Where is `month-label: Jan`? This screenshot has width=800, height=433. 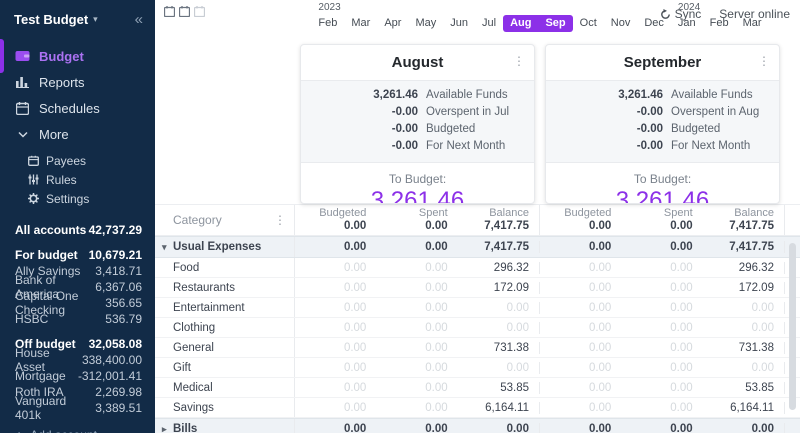 month-label: Jan is located at coordinates (686, 23).